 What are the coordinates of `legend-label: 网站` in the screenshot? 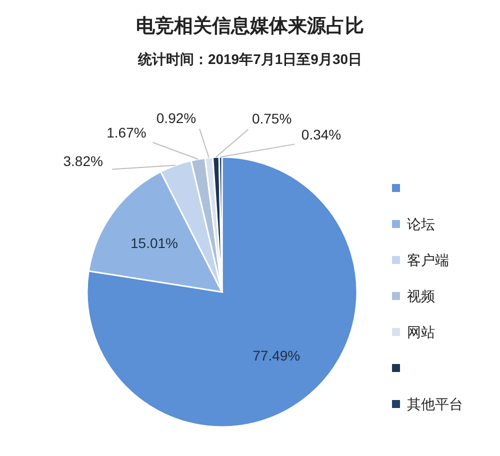 It's located at (421, 332).